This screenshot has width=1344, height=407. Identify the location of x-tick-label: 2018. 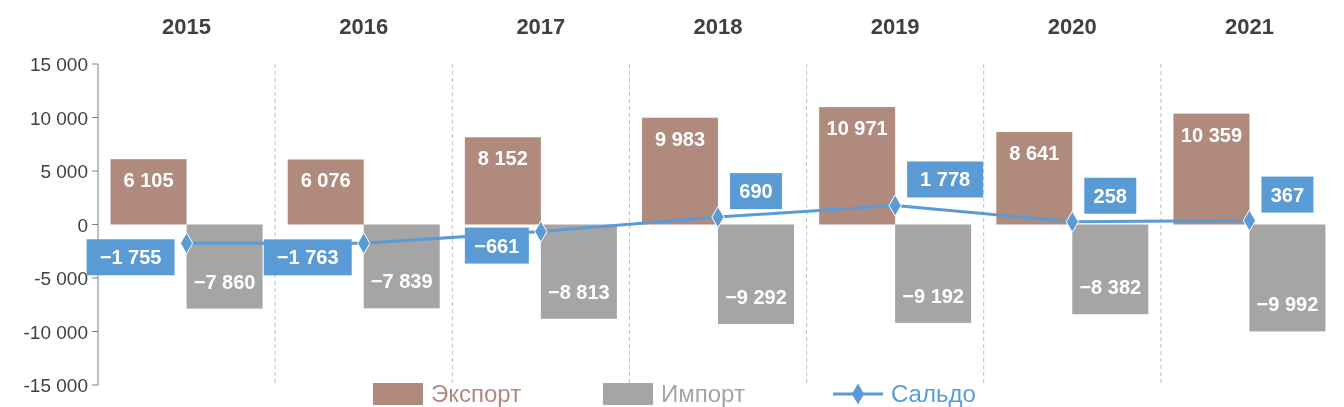
(718, 26).